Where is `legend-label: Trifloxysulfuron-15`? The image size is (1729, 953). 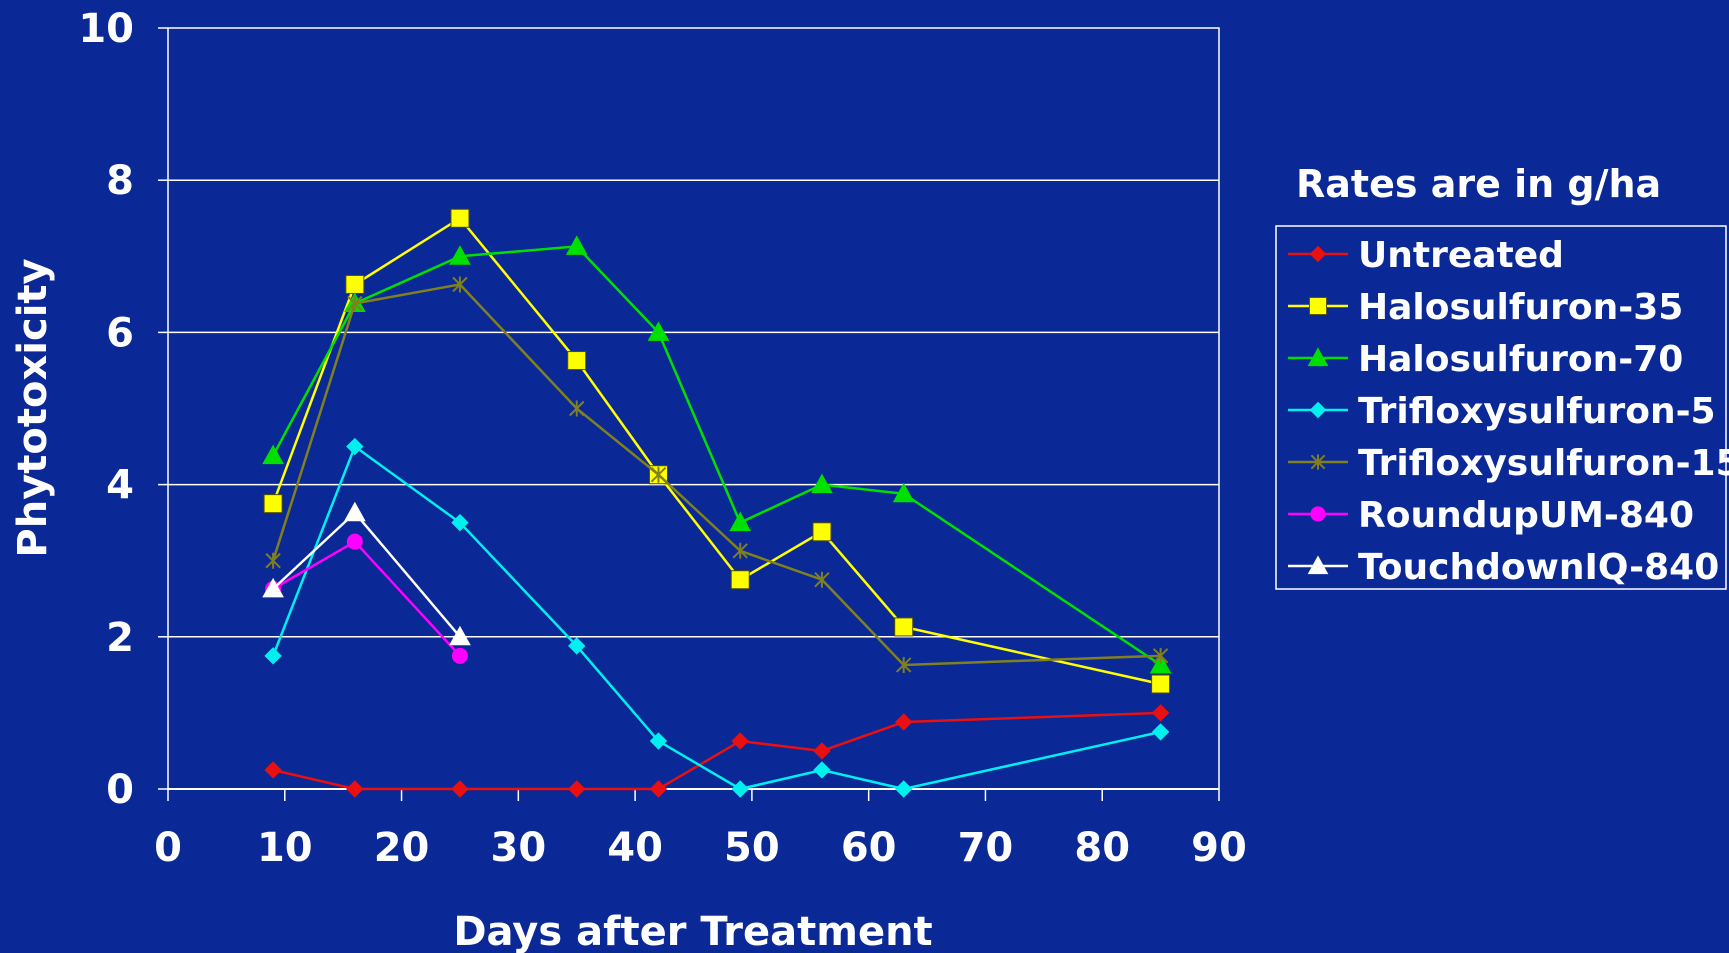 legend-label: Trifloxysulfuron-15 is located at coordinates (1543, 463).